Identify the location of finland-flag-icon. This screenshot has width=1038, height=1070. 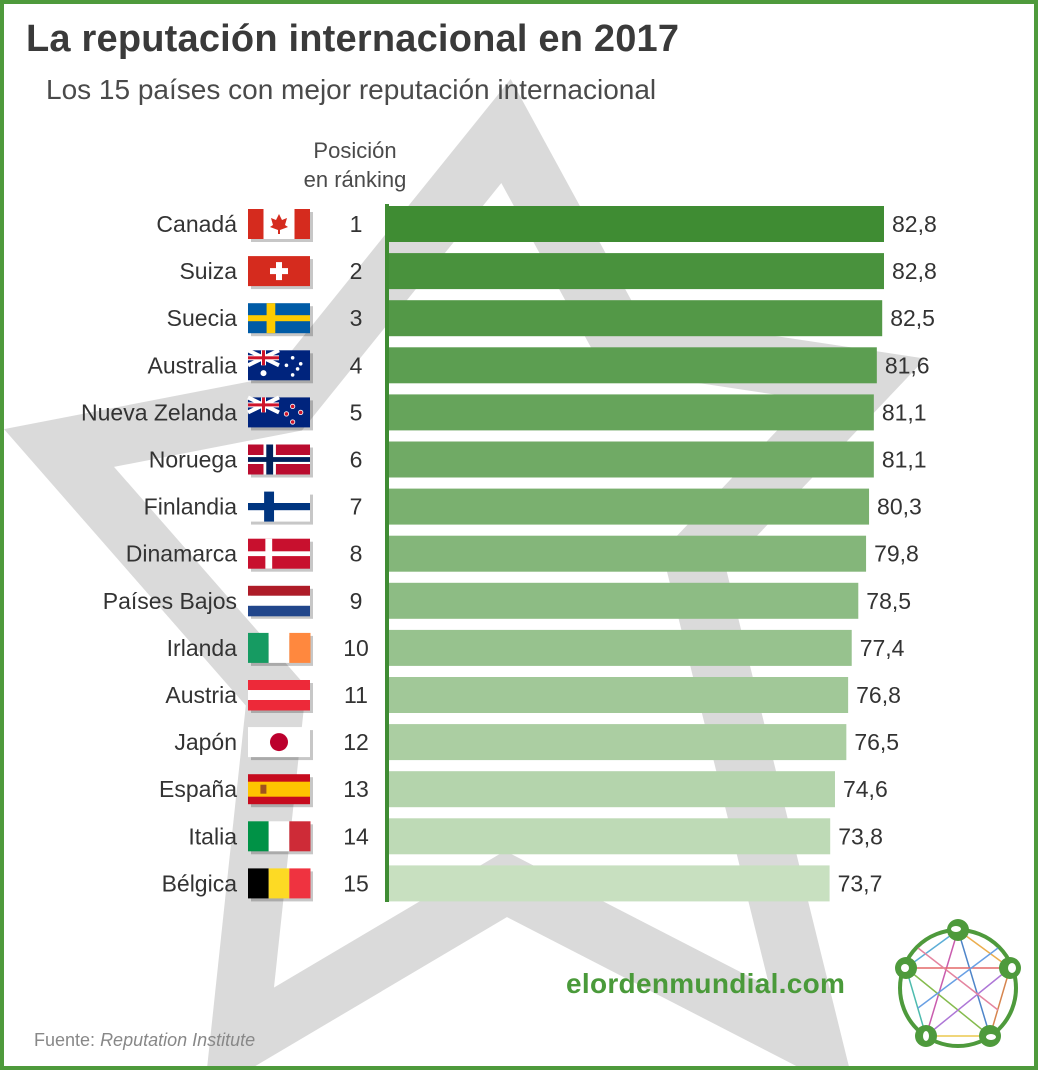
(280, 508).